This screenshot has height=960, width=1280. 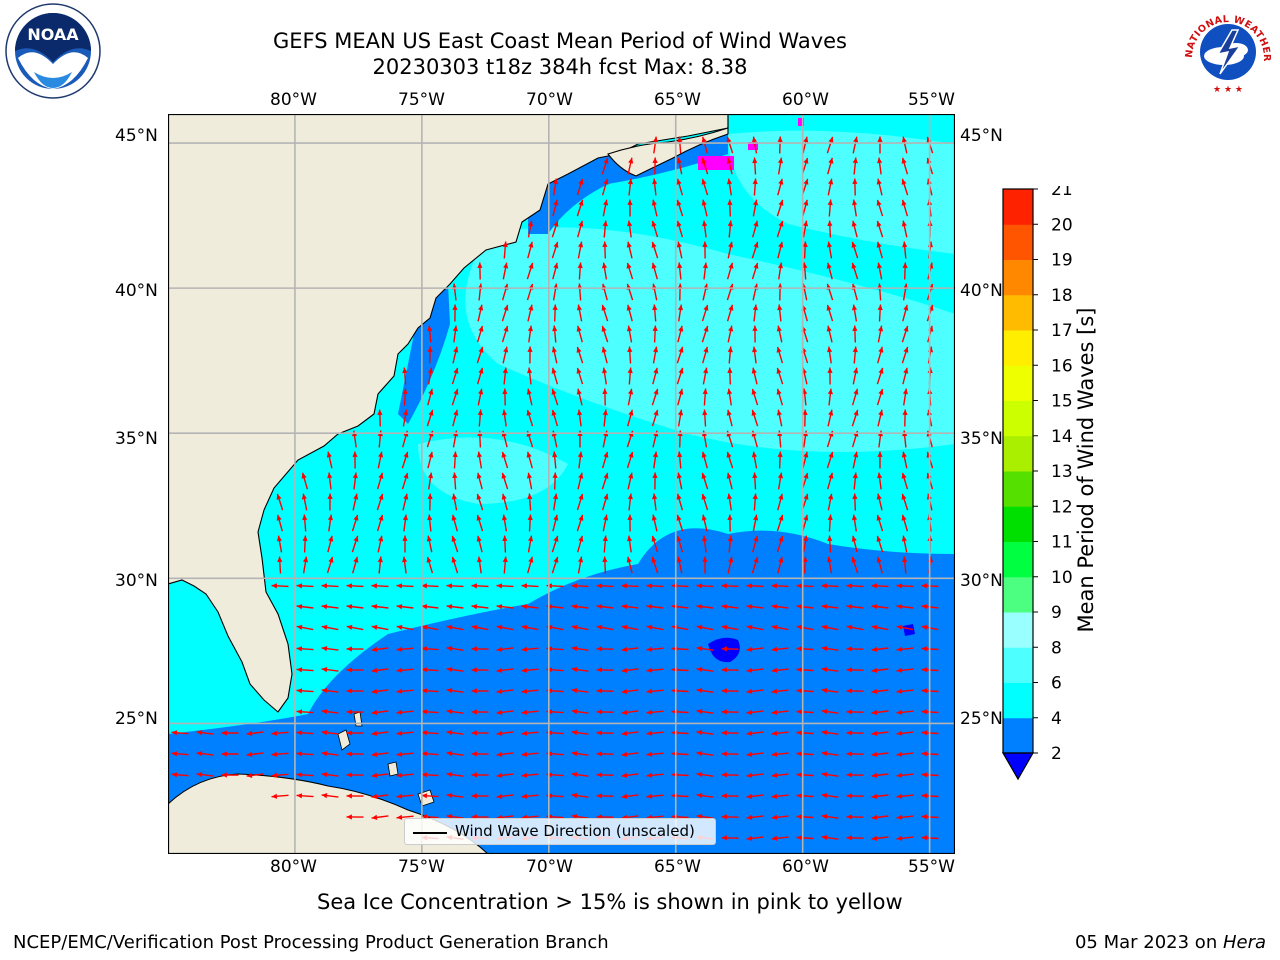 What do you see at coordinates (1056, 754) in the screenshot?
I see `colorbar-tick-label: 2` at bounding box center [1056, 754].